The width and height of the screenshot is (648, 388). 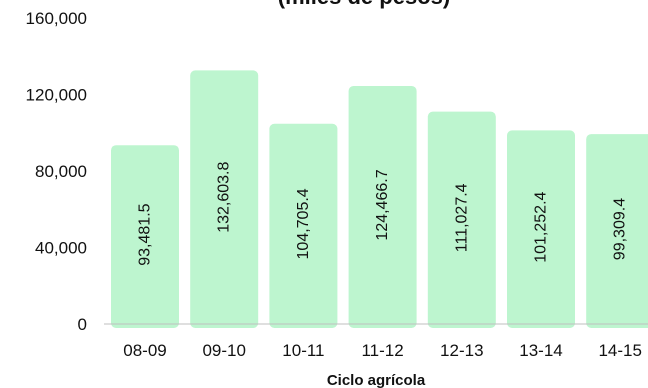 I want to click on x-tick-label: 10-11, so click(x=303, y=350).